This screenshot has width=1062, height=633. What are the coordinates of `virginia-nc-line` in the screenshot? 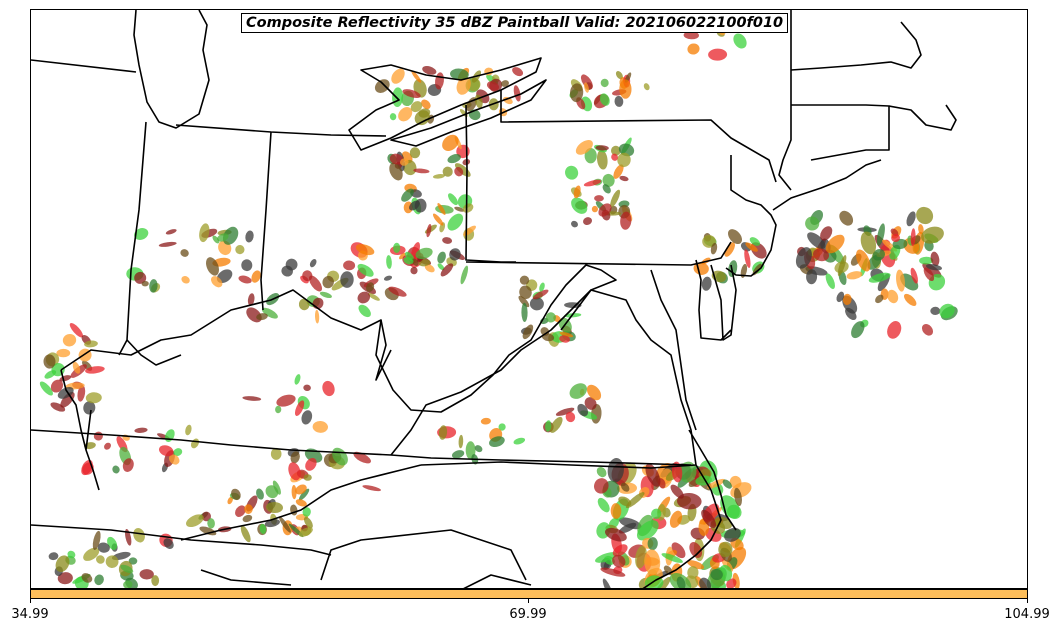 It's located at (558, 465).